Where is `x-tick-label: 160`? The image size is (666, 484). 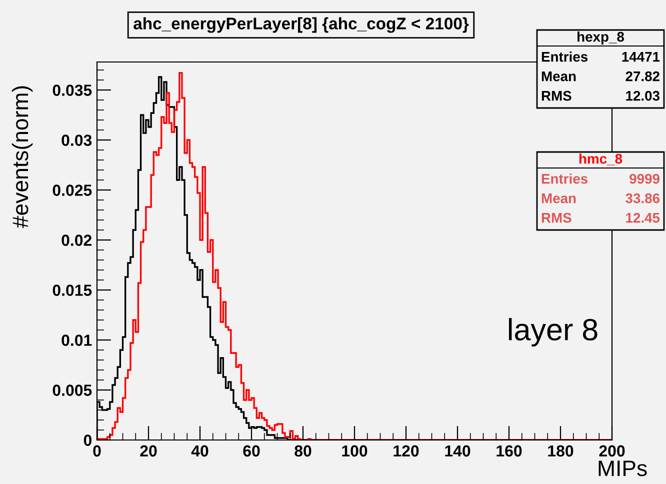
x-tick-label: 160 is located at coordinates (509, 451).